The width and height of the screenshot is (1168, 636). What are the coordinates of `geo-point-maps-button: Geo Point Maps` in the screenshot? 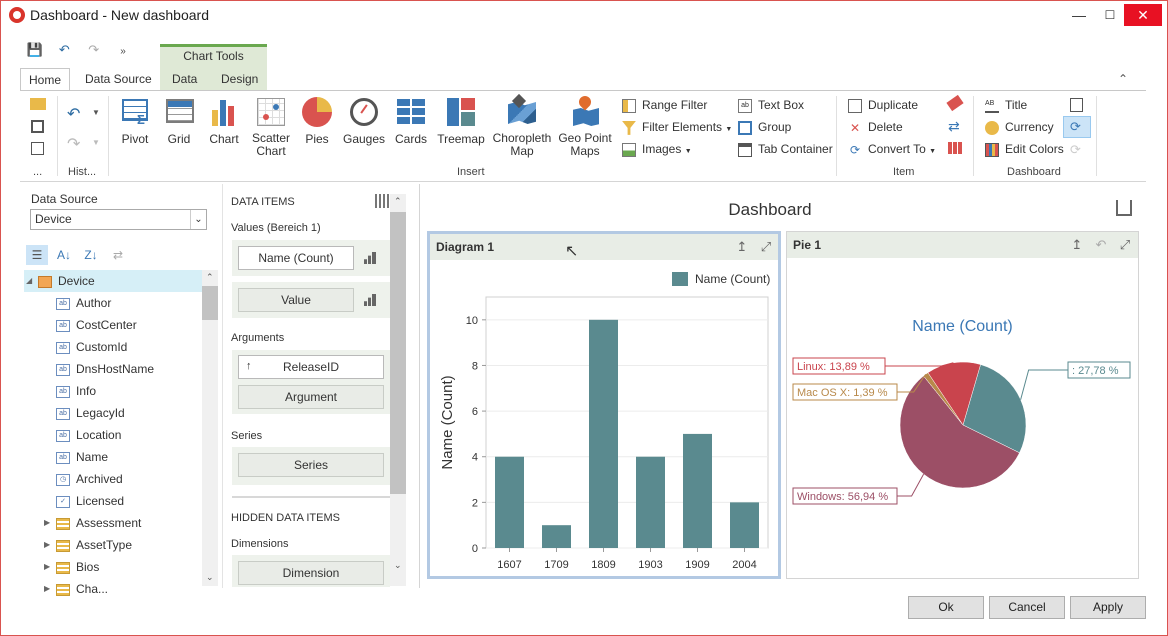 It's located at (585, 125).